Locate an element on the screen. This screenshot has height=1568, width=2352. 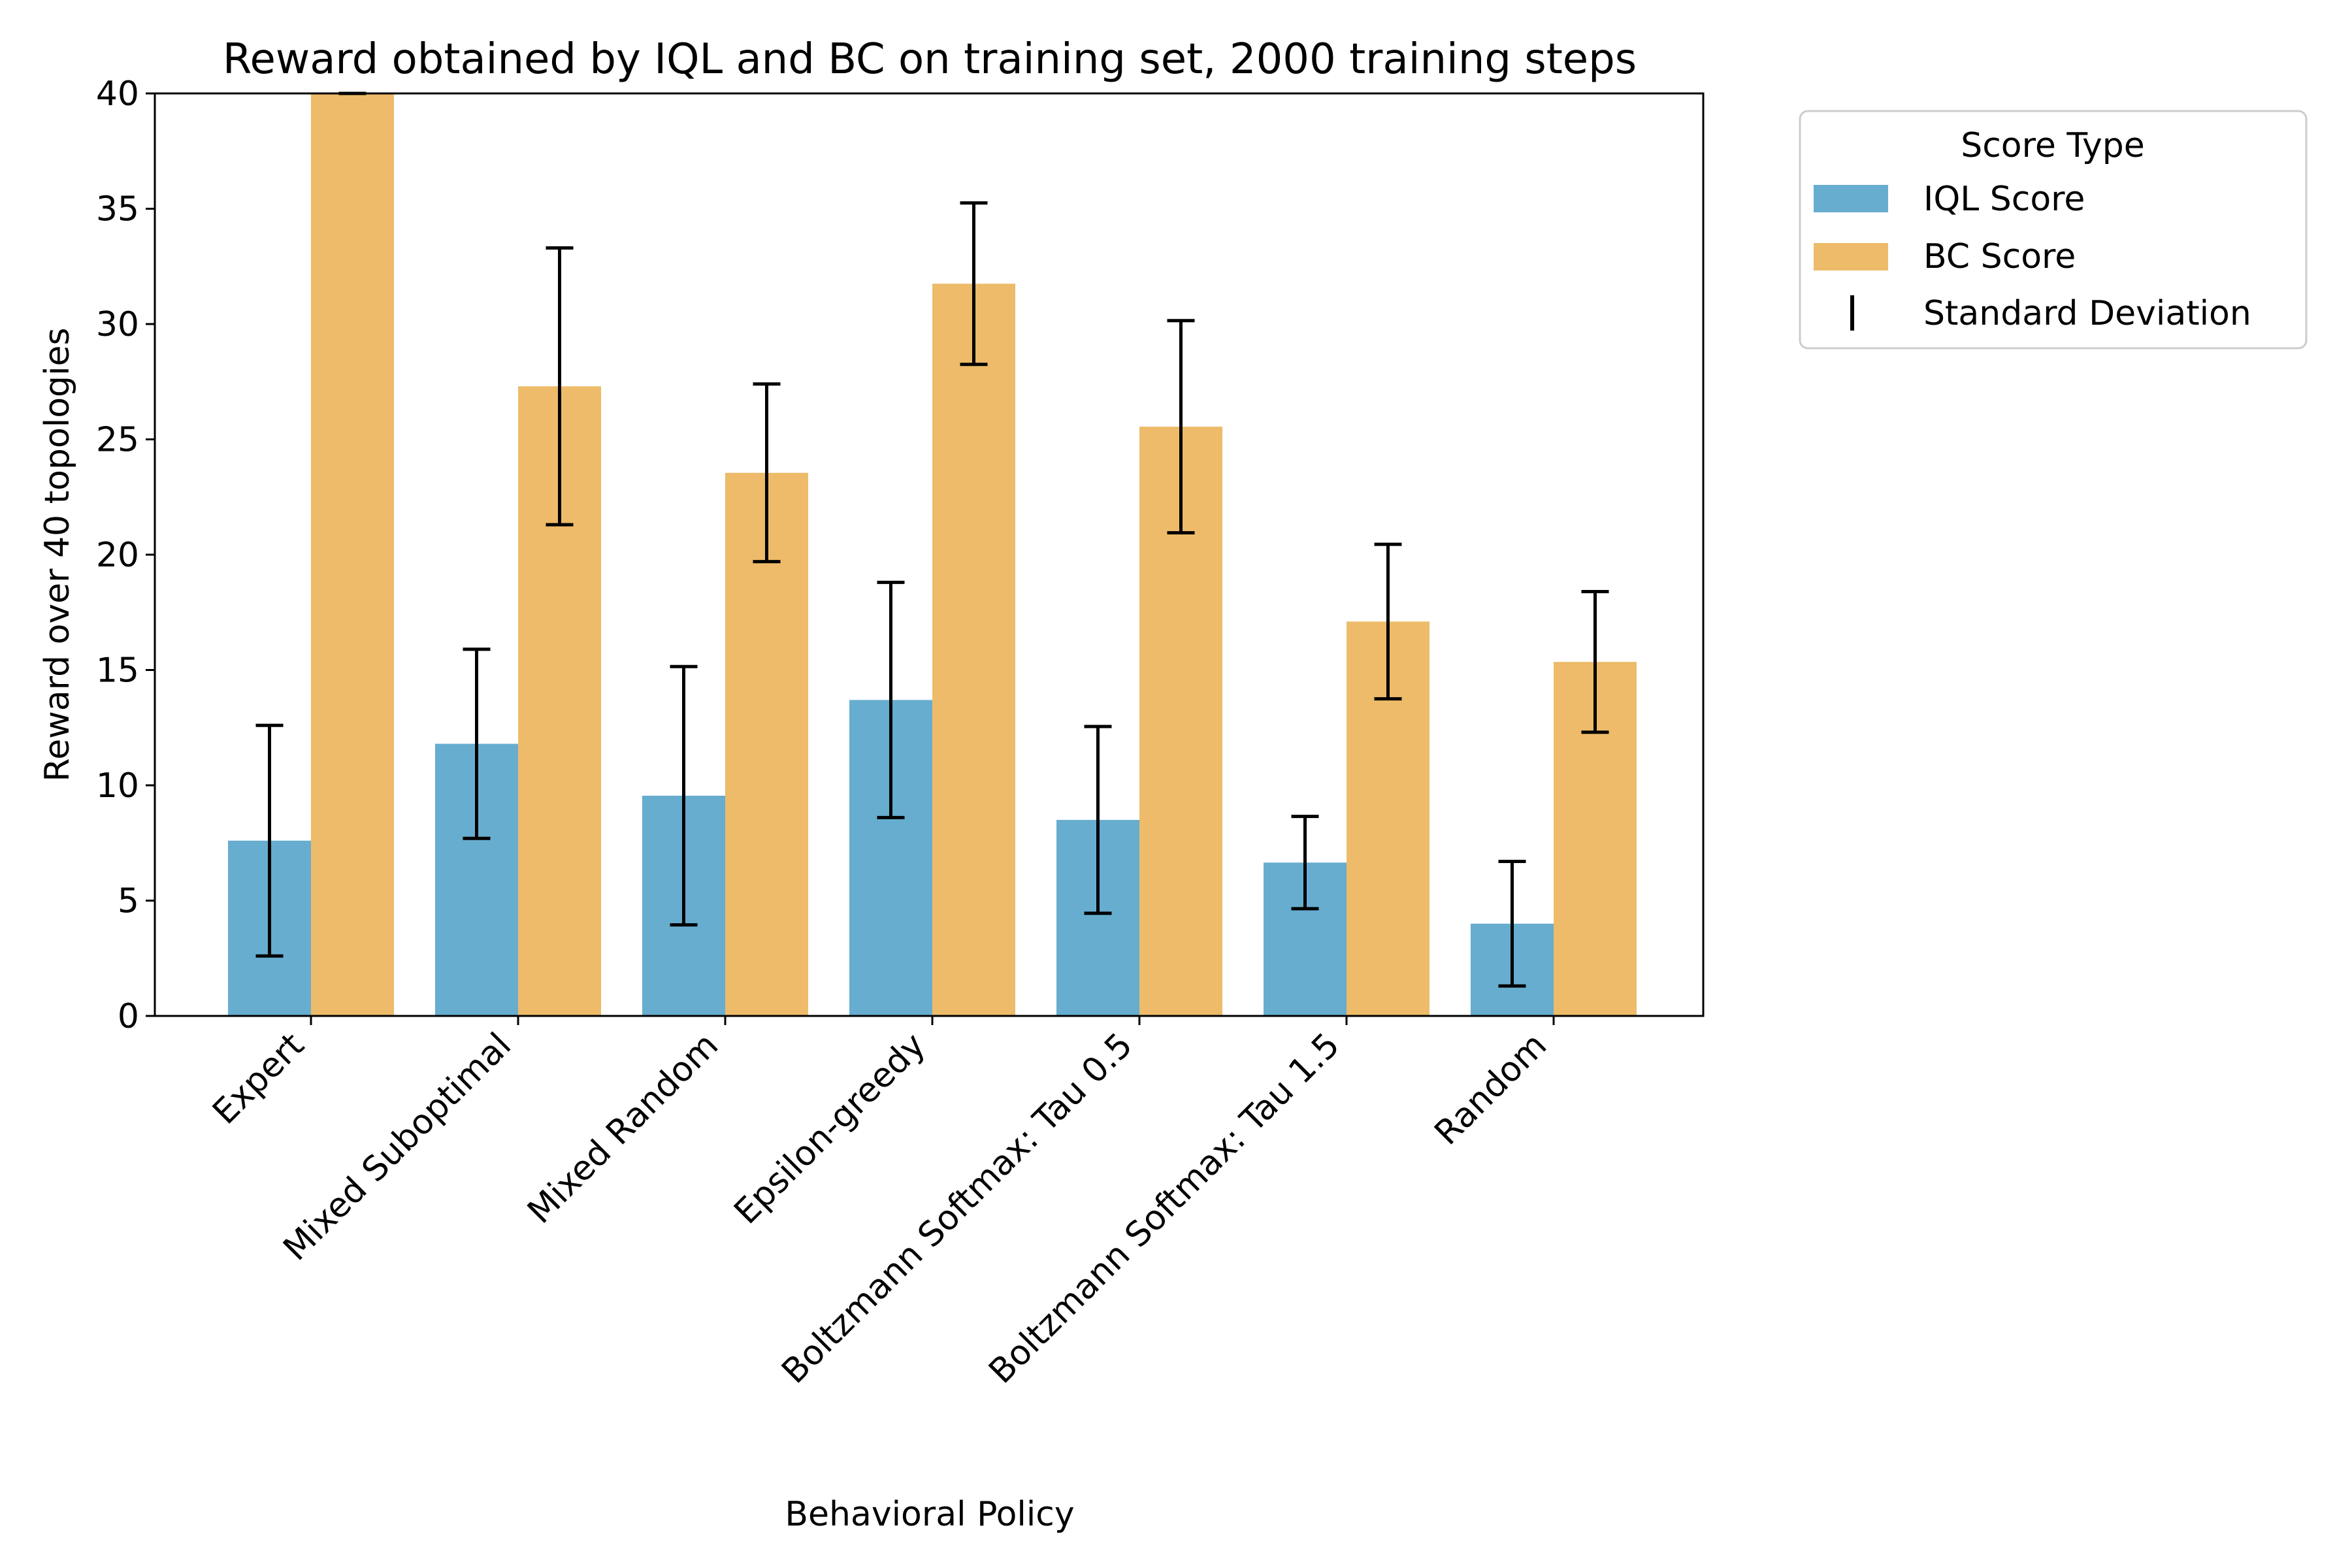
y-tick-label: 5 is located at coordinates (128, 901).